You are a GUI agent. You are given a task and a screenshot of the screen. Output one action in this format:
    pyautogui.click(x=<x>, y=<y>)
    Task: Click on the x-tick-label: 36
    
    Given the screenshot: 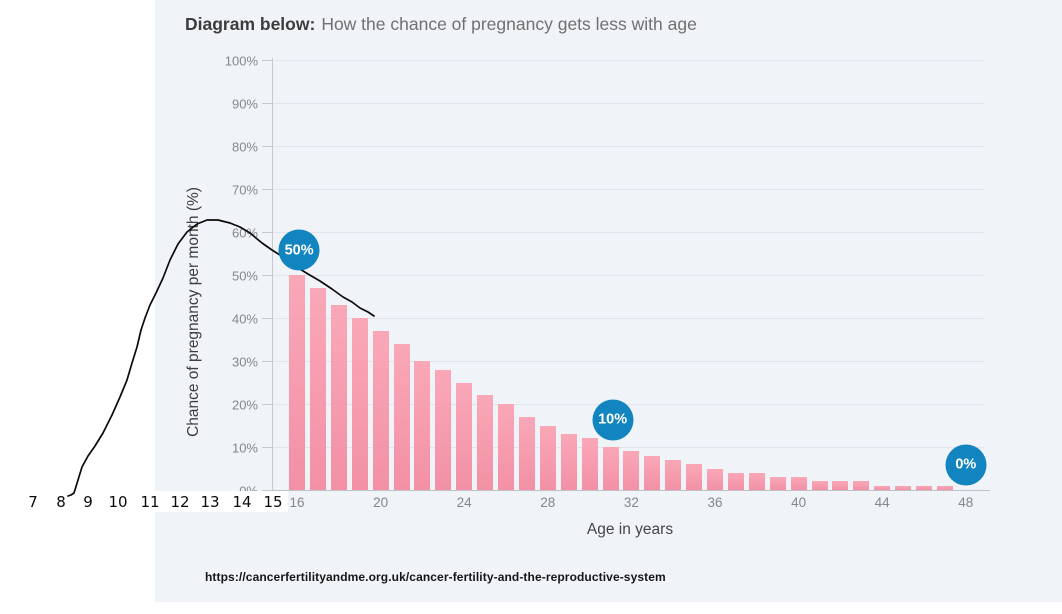 What is the action you would take?
    pyautogui.click(x=715, y=502)
    